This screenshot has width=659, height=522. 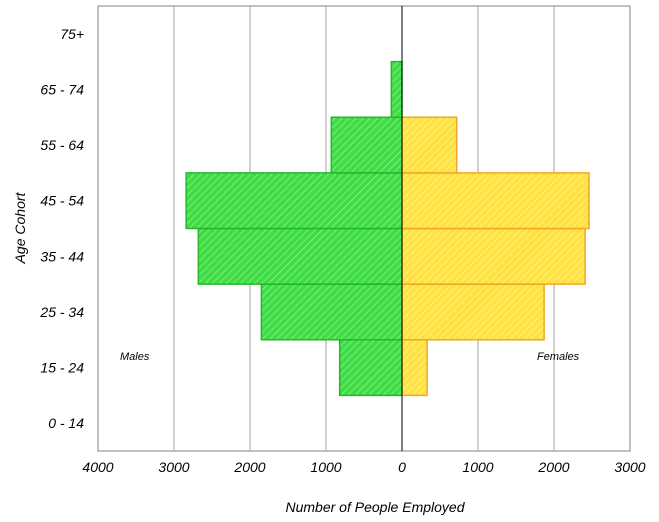 I want to click on y-tick-label: 45 - 54, so click(x=62, y=201).